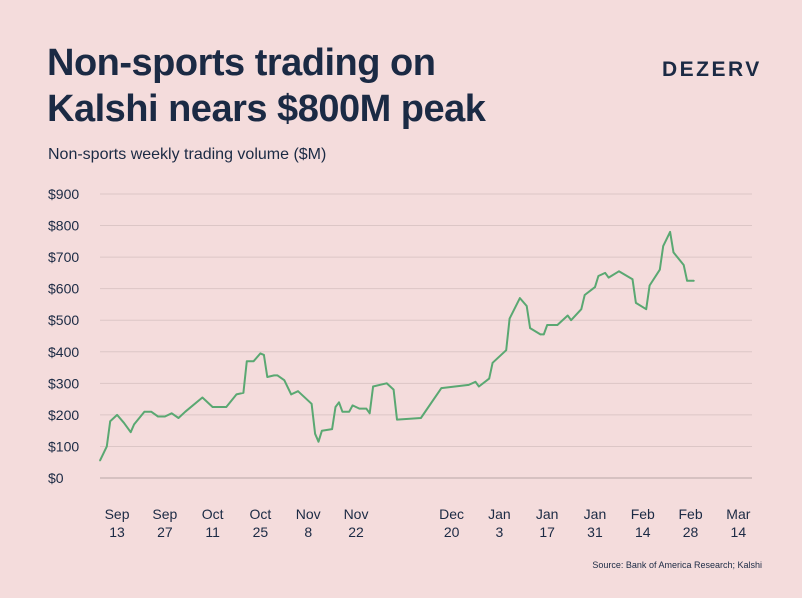 This screenshot has width=802, height=598. What do you see at coordinates (595, 532) in the screenshot?
I see `x-tick-label-day: 31` at bounding box center [595, 532].